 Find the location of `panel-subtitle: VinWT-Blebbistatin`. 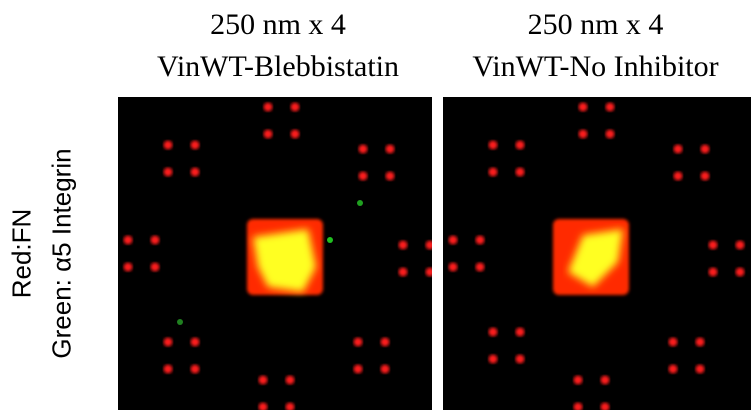

panel-subtitle: VinWT-Blebbistatin is located at coordinates (278, 66).